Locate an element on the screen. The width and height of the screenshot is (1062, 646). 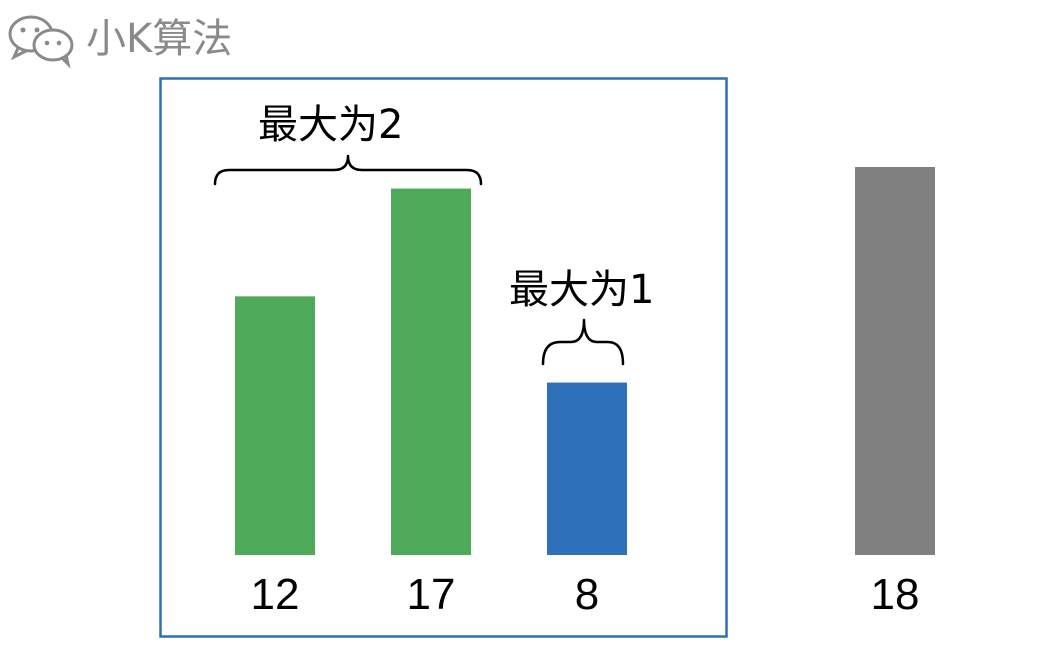
annotation-bracket-max-2: 最大为2 is located at coordinates (348, 144).